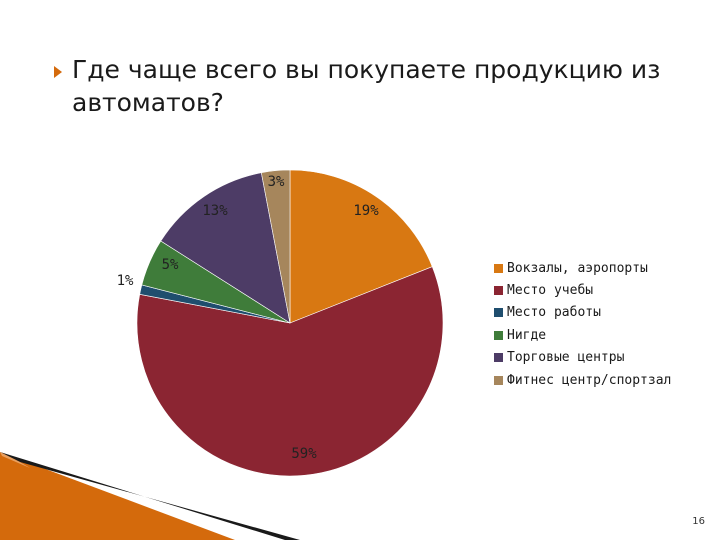 This screenshot has width=720, height=540. I want to click on slice-data-label: 3%, so click(276, 182).